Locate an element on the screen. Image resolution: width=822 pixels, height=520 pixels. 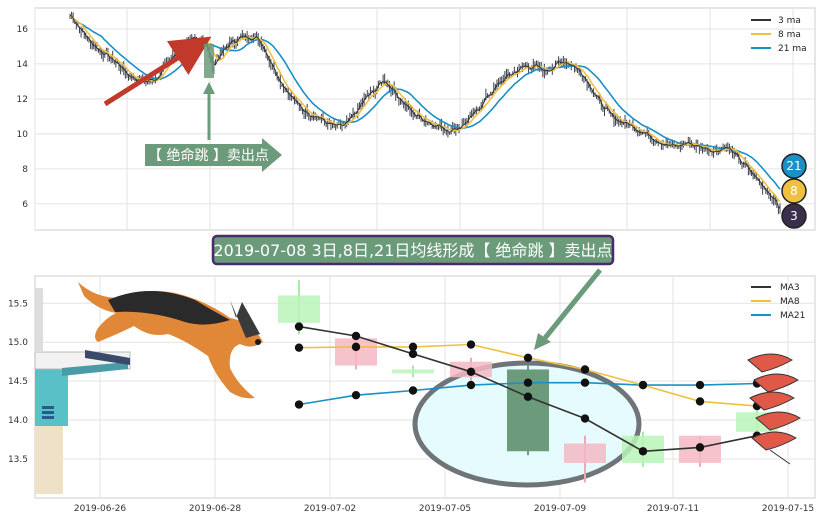
top-legend: 3 ma 8 ma 21 ma is located at coordinates (779, 35).